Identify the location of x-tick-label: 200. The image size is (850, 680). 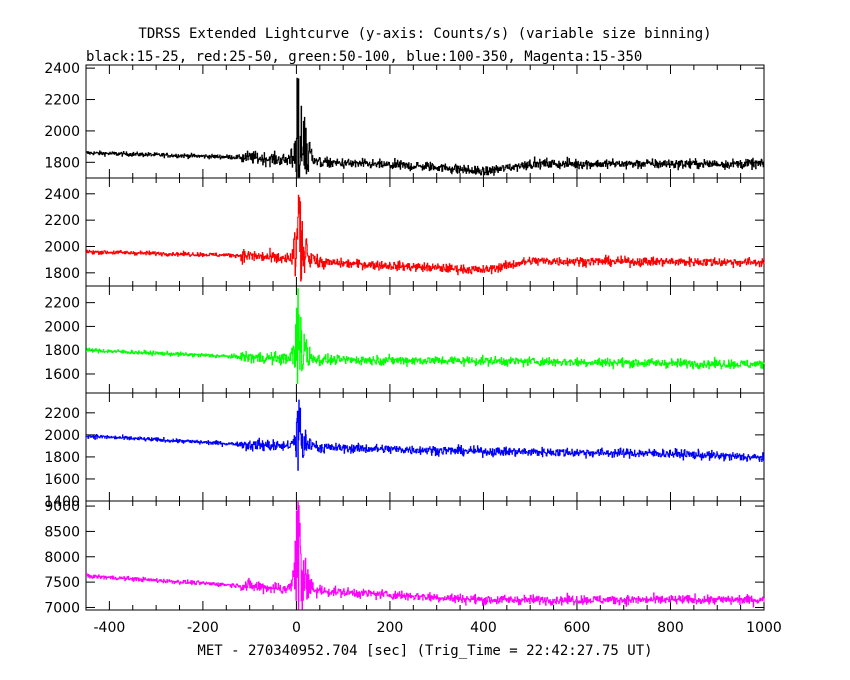
(390, 628).